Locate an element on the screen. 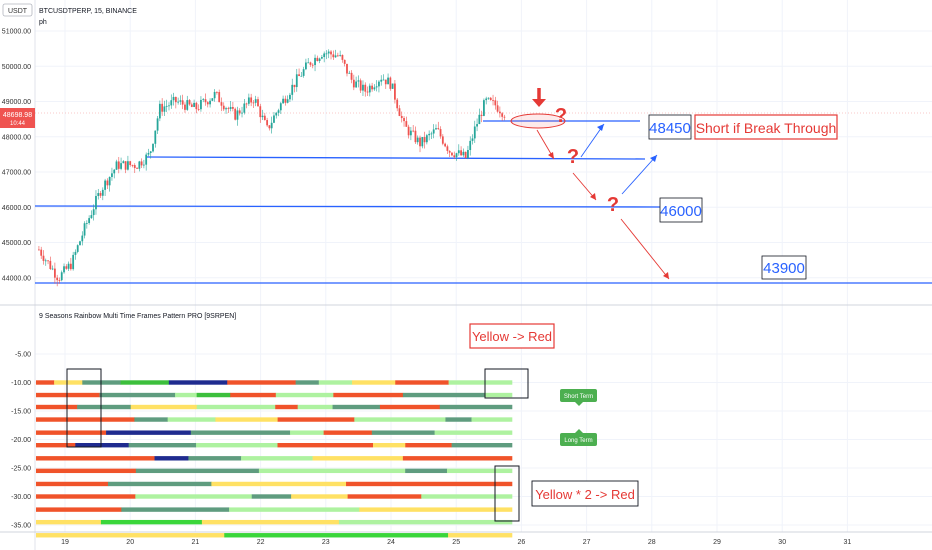 Image resolution: width=932 pixels, height=550 pixels. current-price-value: 48698.98 is located at coordinates (17, 115).